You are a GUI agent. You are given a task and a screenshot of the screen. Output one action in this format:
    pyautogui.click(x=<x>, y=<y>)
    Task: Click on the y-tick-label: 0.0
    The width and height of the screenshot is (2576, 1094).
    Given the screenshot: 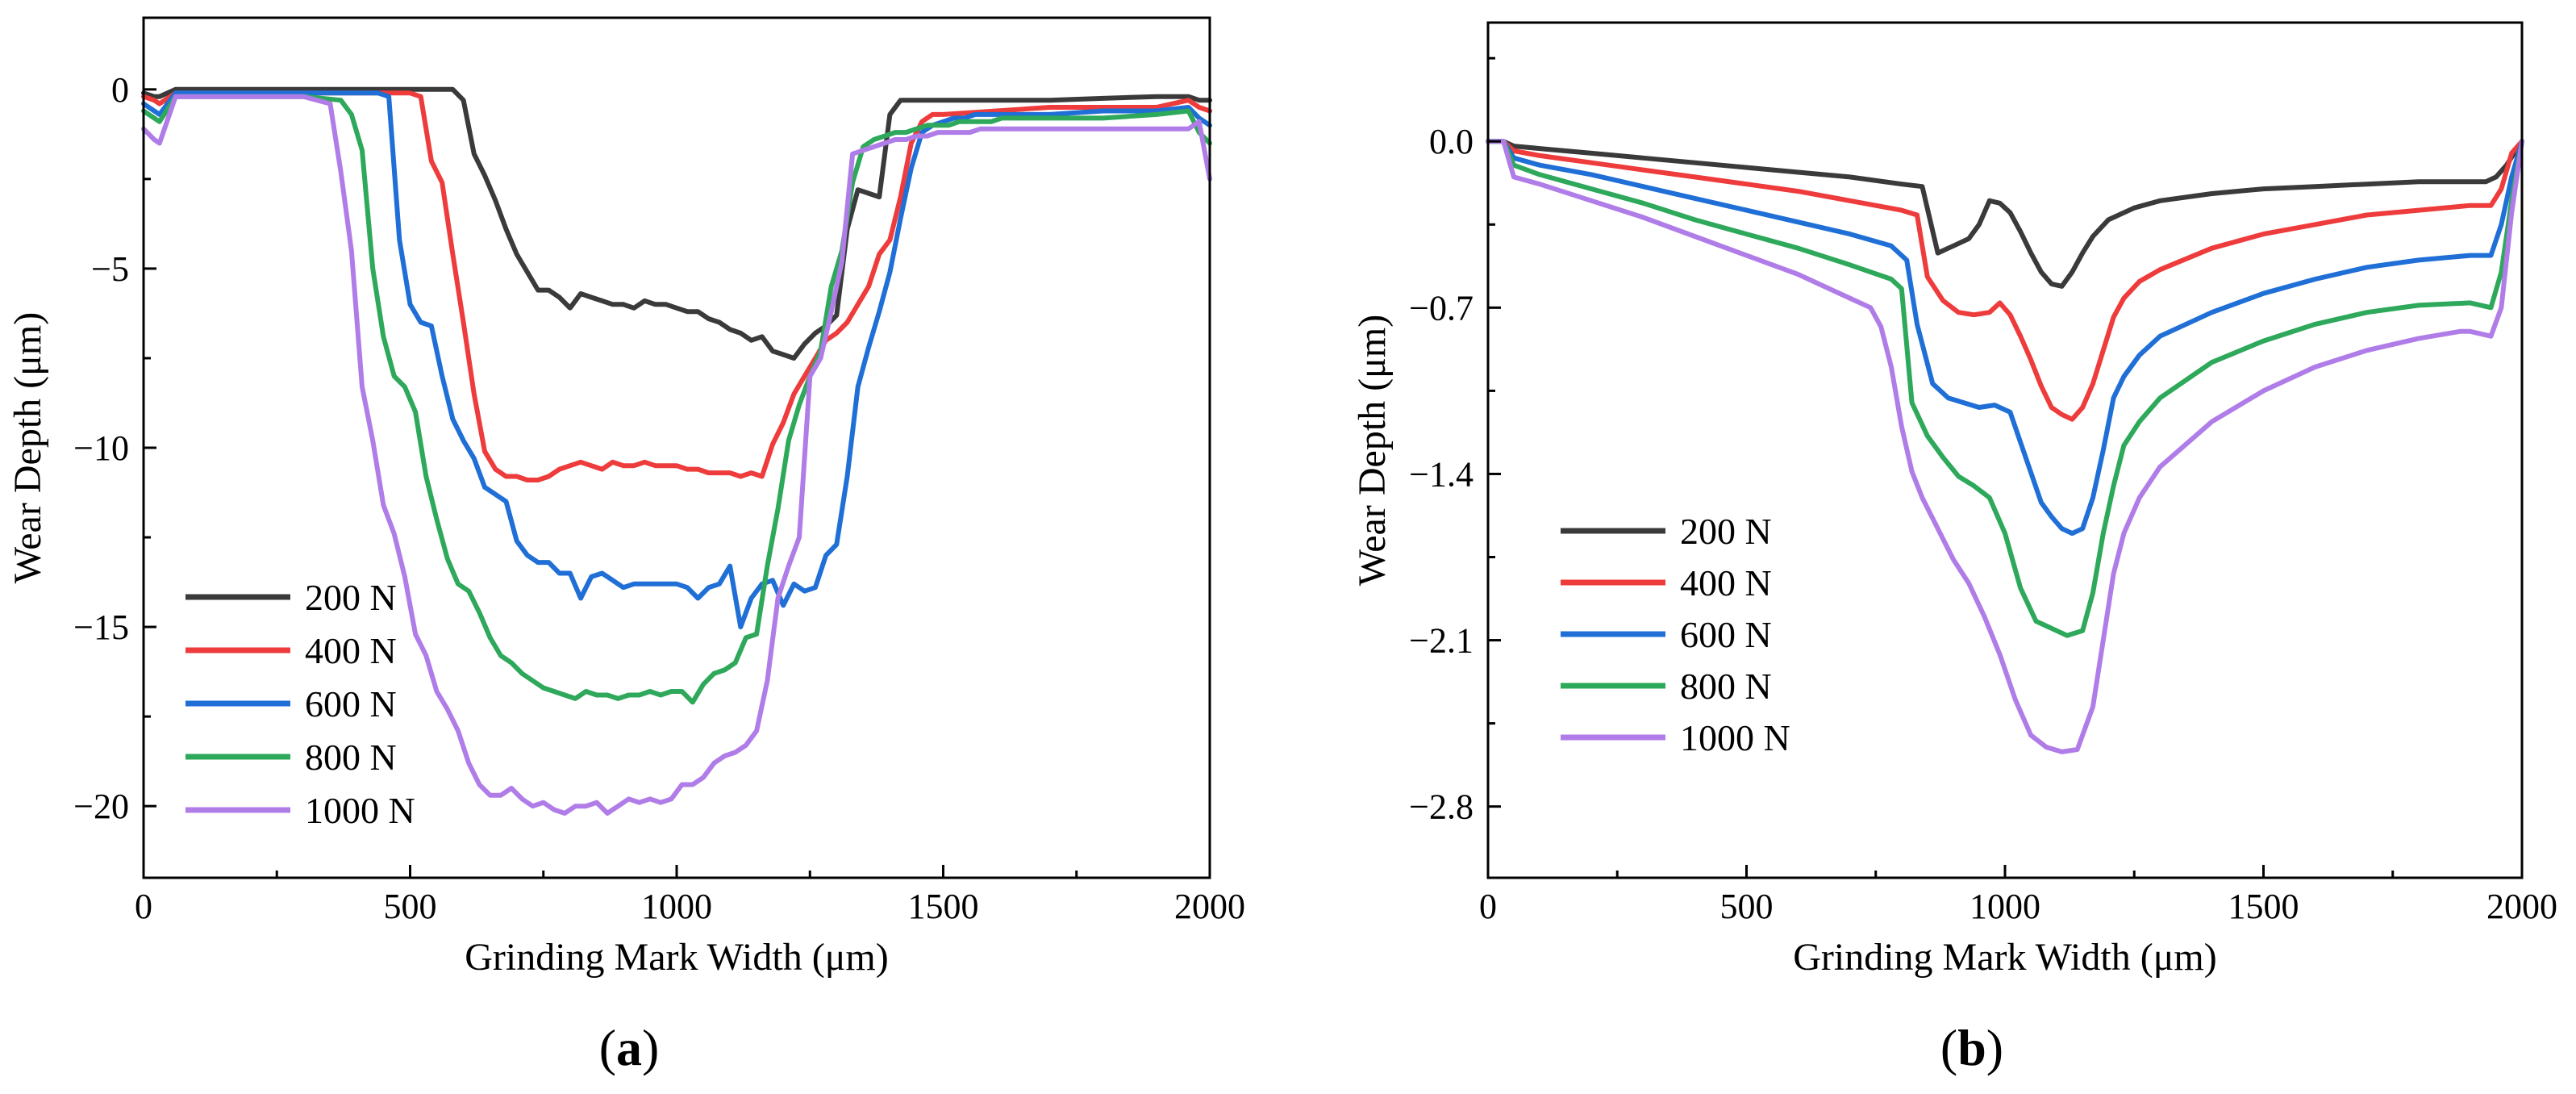 What is the action you would take?
    pyautogui.click(x=1451, y=141)
    